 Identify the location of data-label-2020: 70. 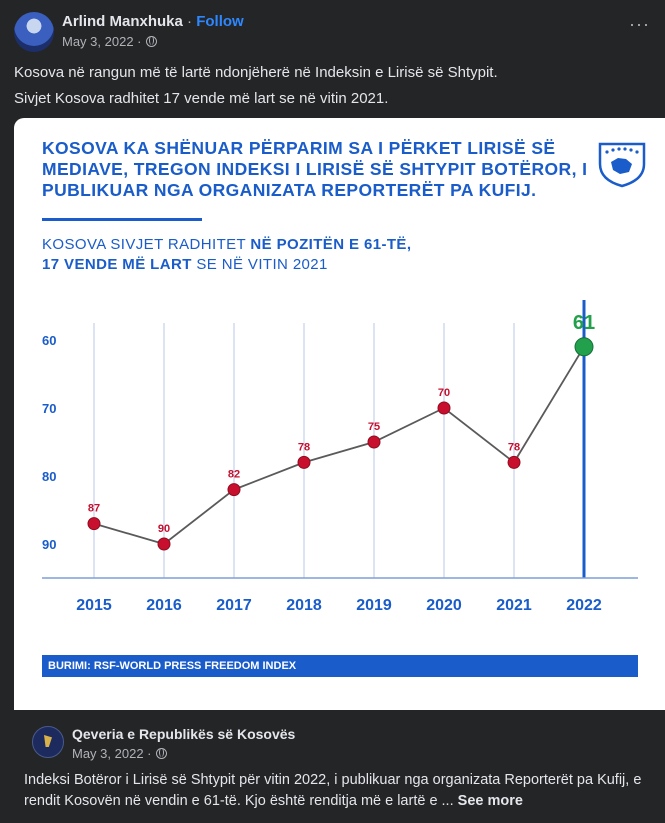
(444, 393).